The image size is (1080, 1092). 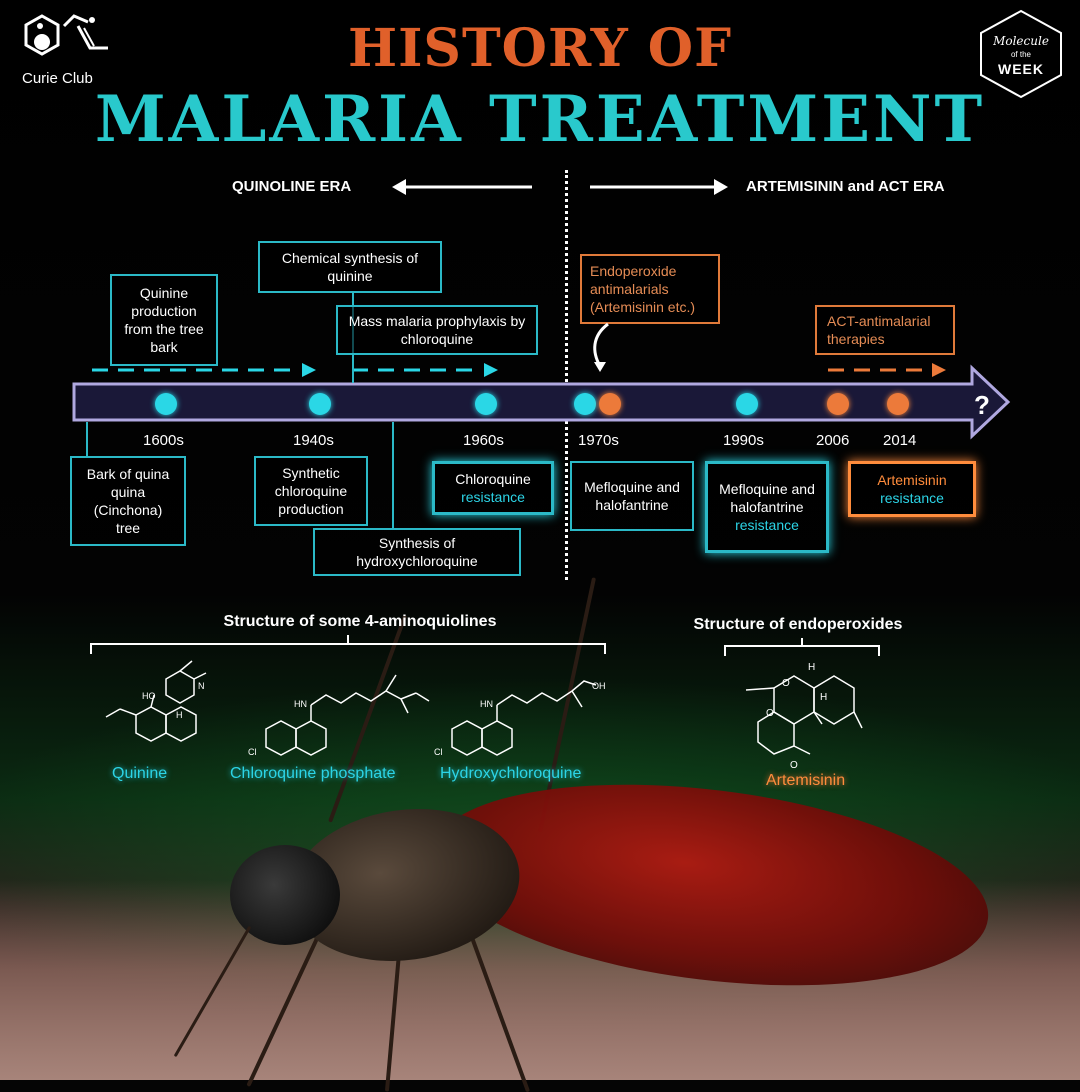 What do you see at coordinates (493, 488) in the screenshot?
I see `box-chloroquine-resistance: Chloroquine resistance` at bounding box center [493, 488].